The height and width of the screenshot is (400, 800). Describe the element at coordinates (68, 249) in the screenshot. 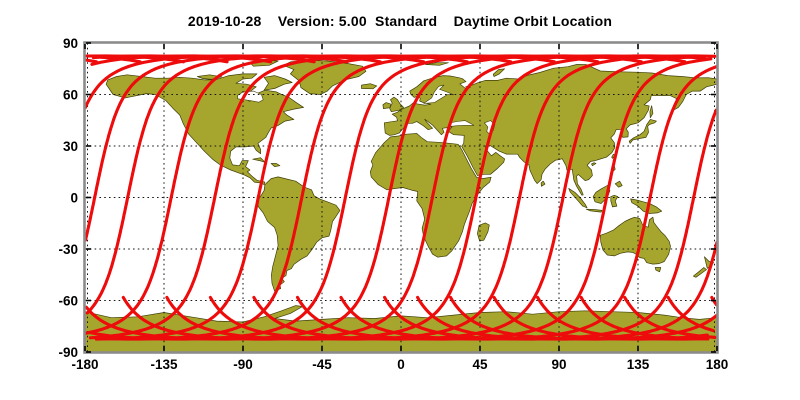

I see `y-tick-label: -30` at that location.